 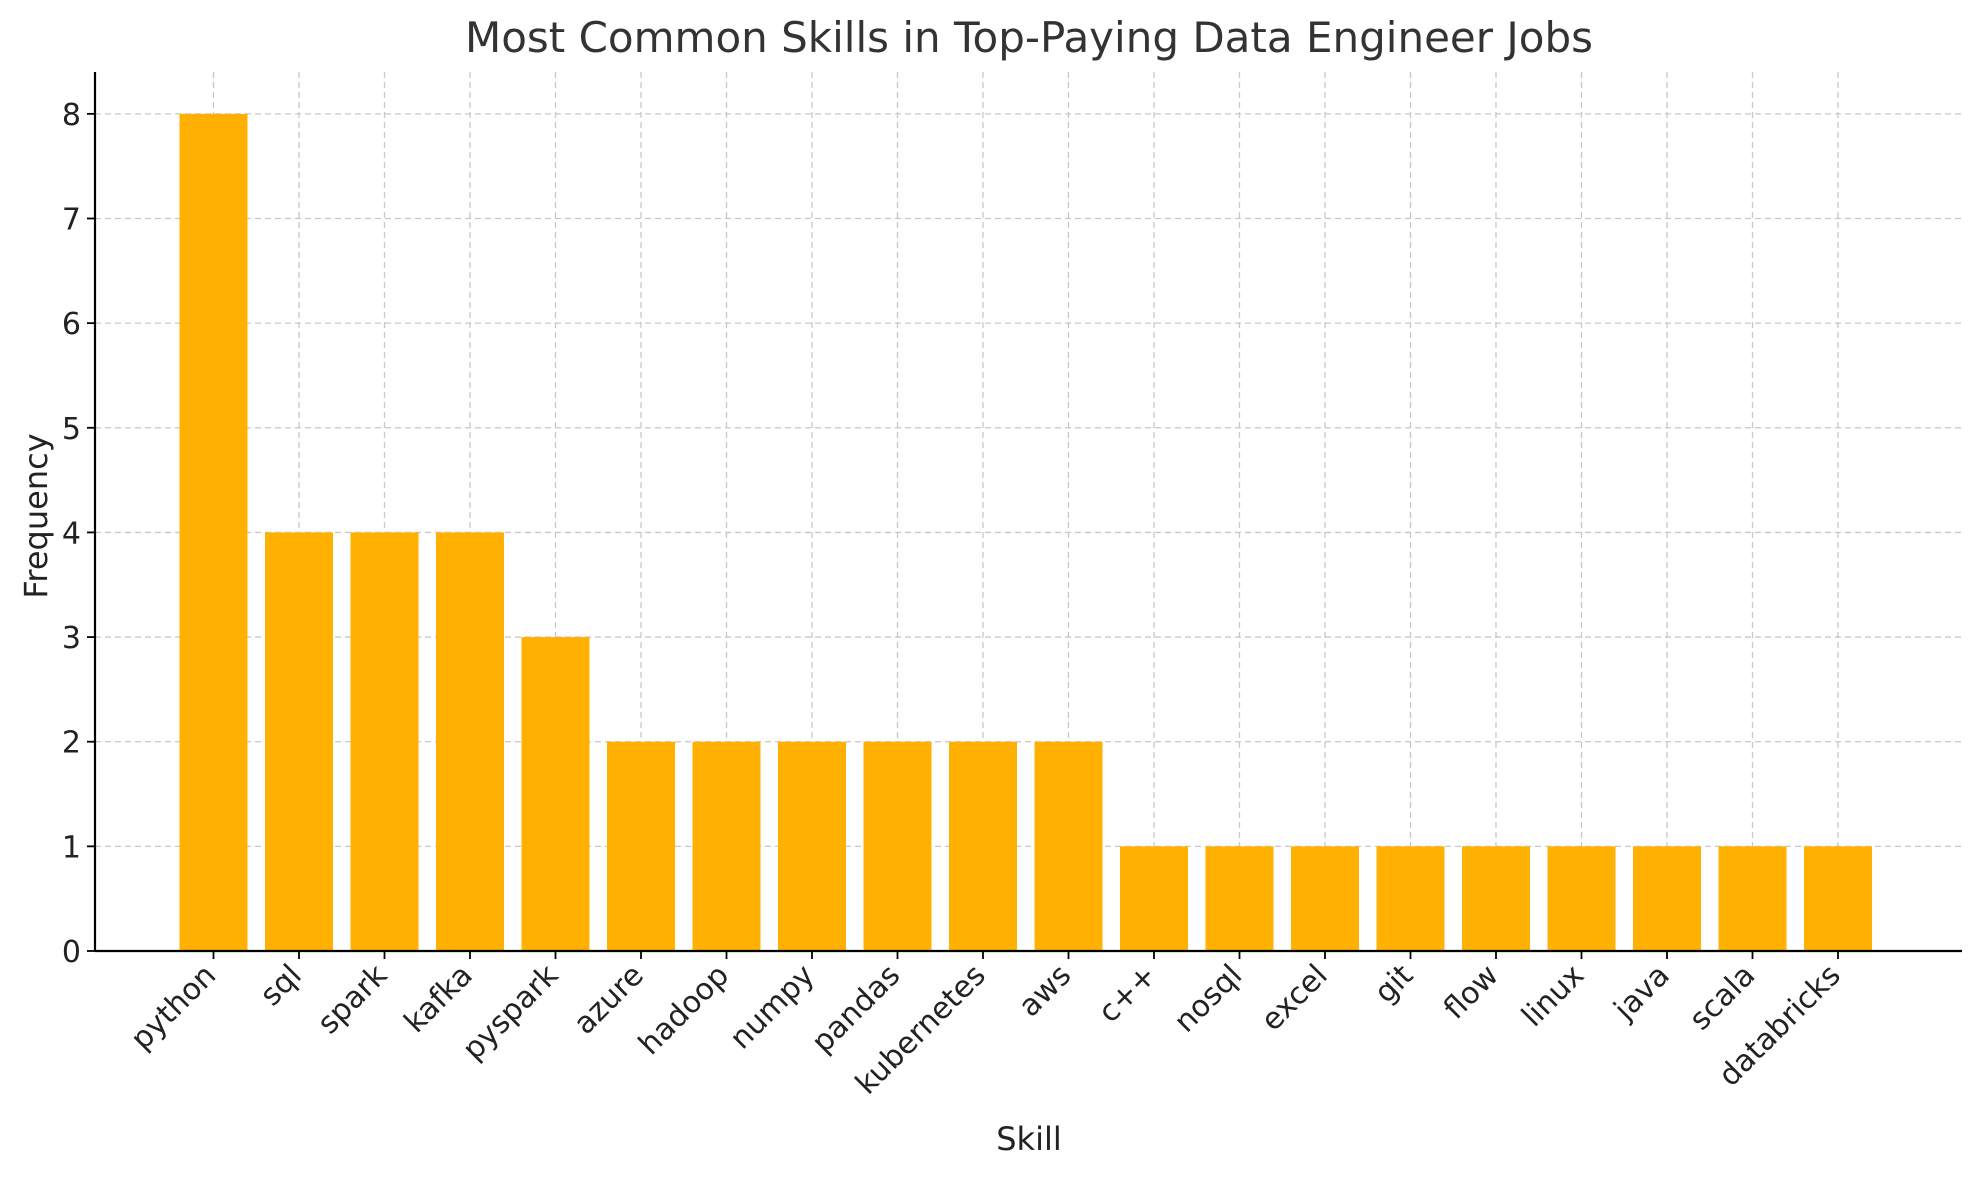 What do you see at coordinates (684, 1010) in the screenshot?
I see `x-tick-label: hadoop` at bounding box center [684, 1010].